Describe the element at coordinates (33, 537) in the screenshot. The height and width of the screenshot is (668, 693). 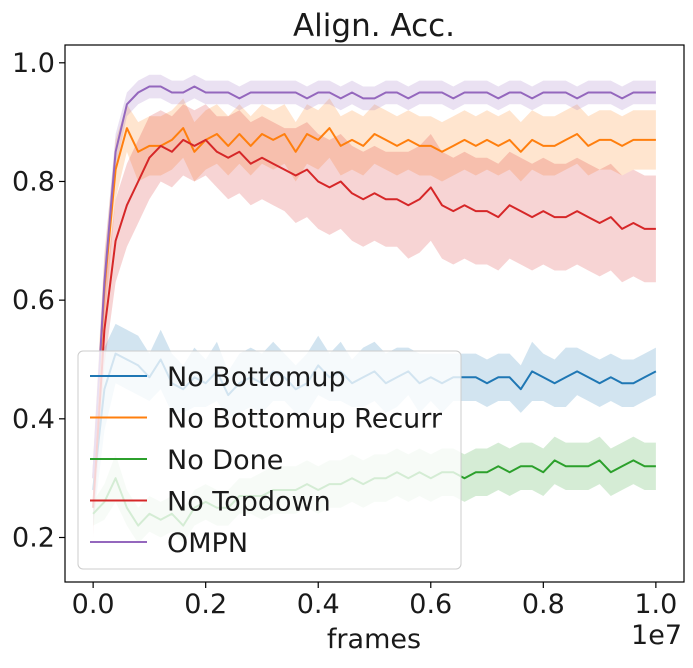
I see `y-tick-label: 0.2` at that location.